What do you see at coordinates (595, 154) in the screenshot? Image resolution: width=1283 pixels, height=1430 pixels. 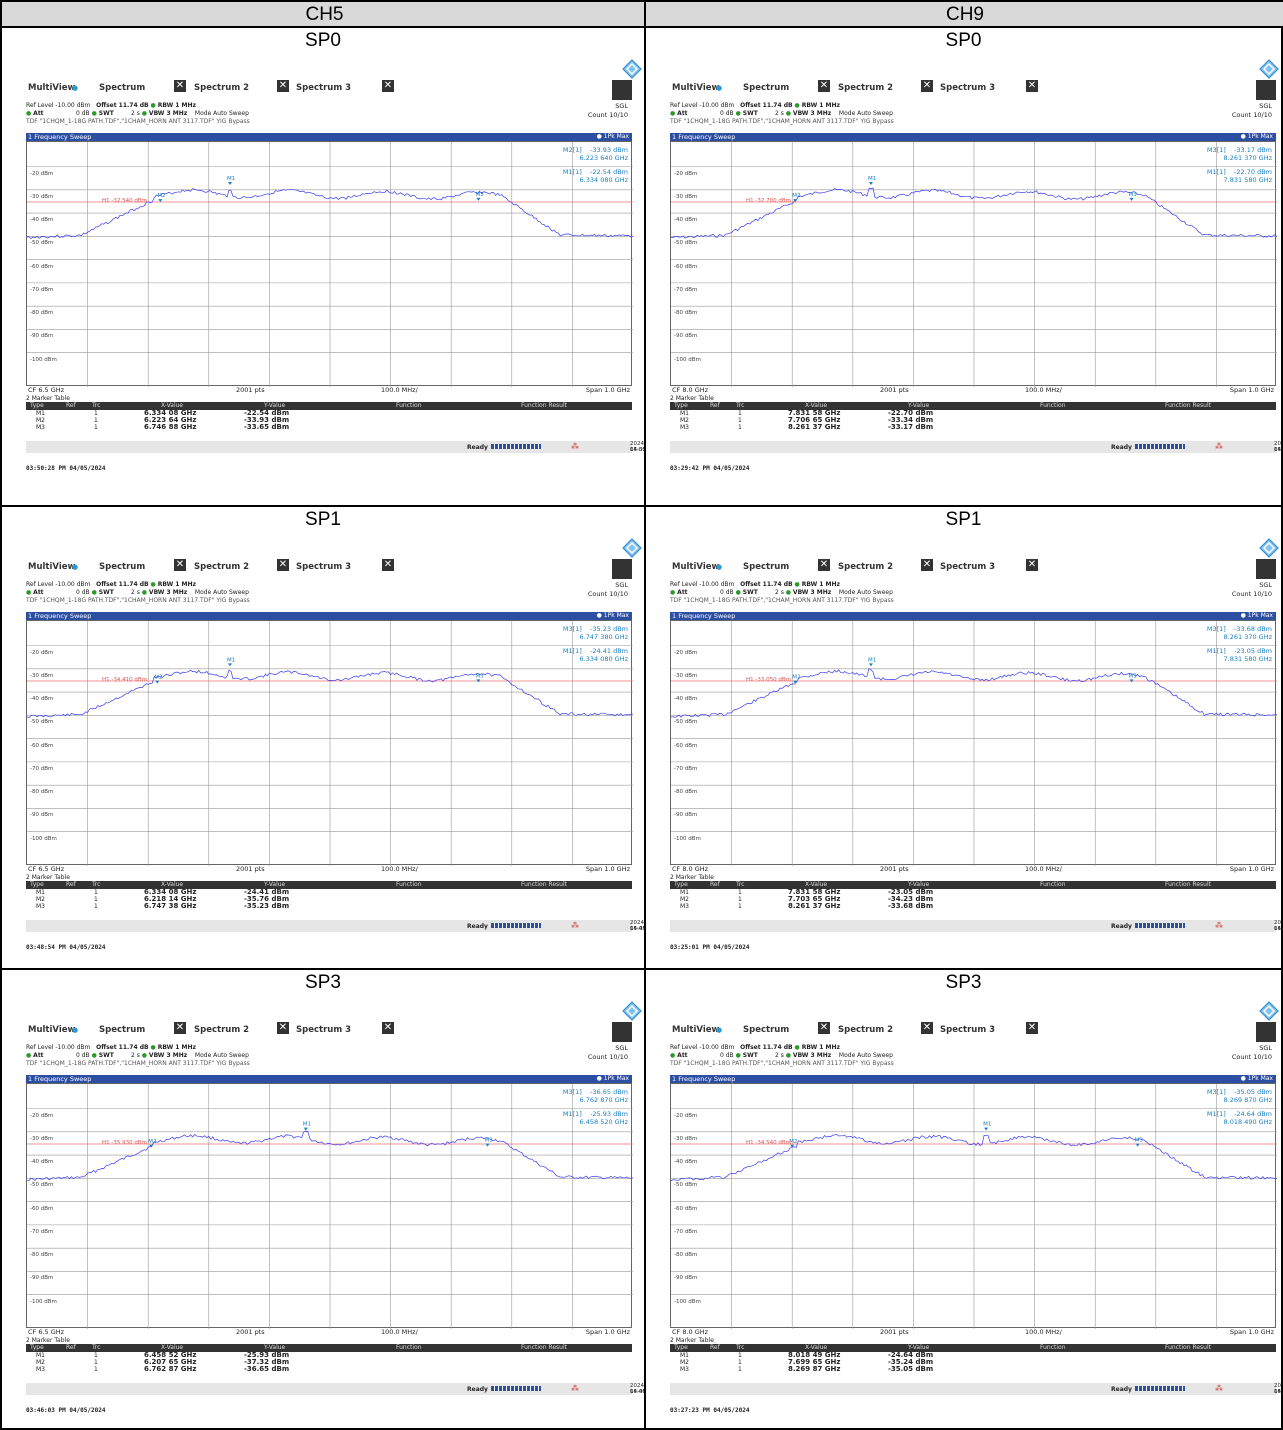 I see `marker-readout-a: M2[1] -33.93 dBm 6.223 640 GHz` at bounding box center [595, 154].